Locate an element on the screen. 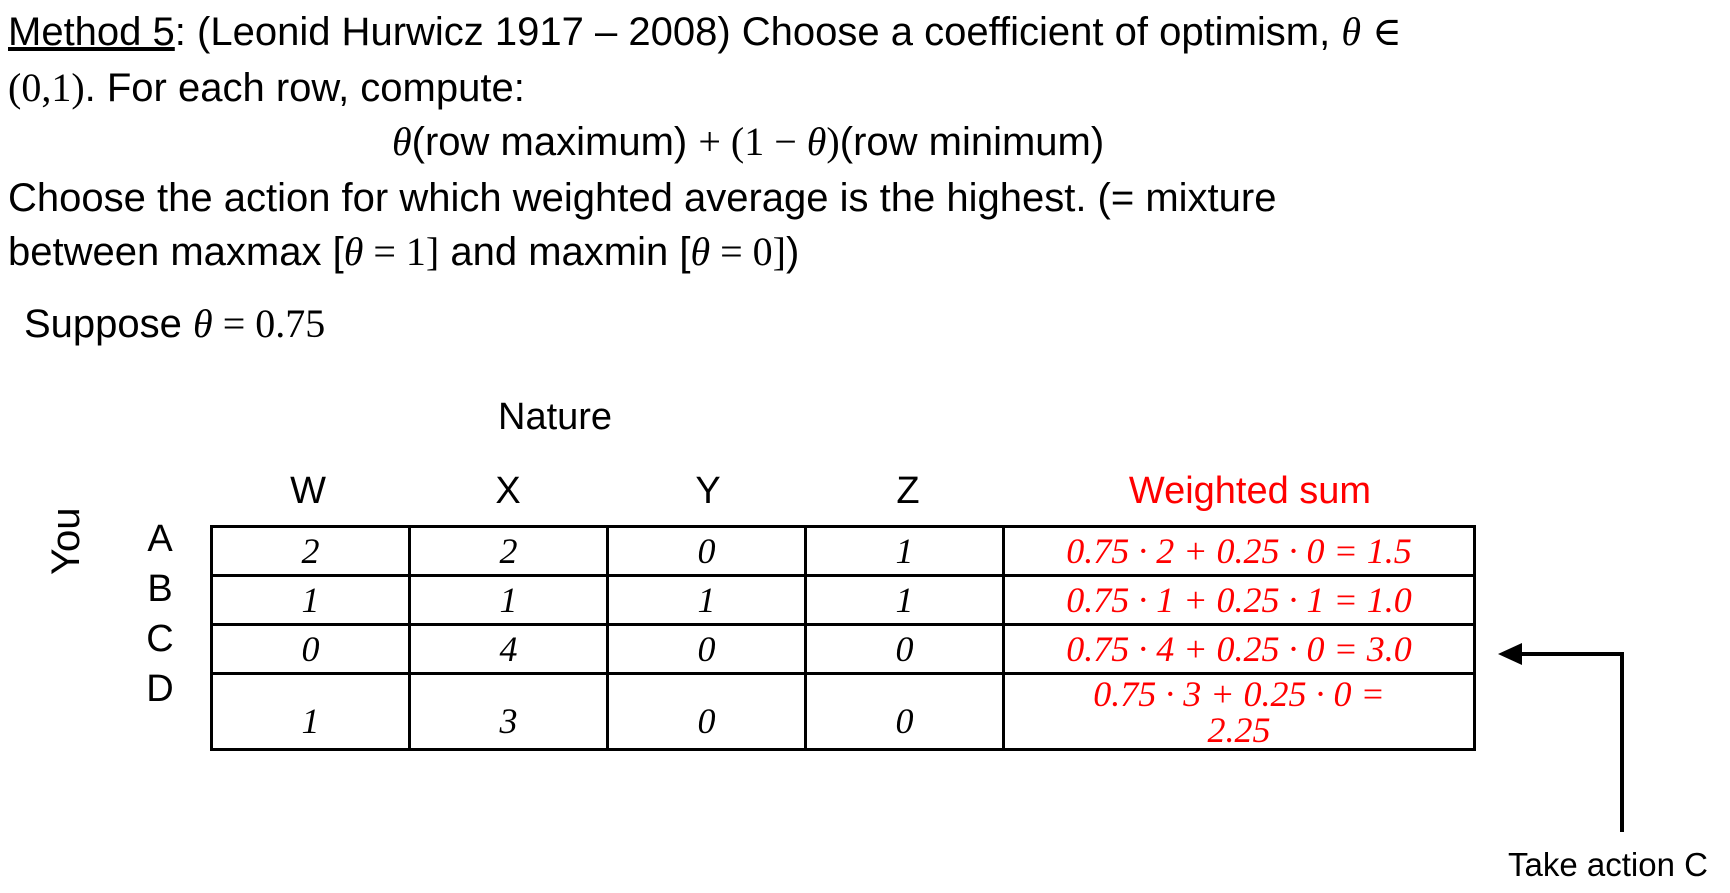 The height and width of the screenshot is (893, 1730). formula: θ(row maximum) + (1 − θ)(row minimum) is located at coordinates (748, 142).